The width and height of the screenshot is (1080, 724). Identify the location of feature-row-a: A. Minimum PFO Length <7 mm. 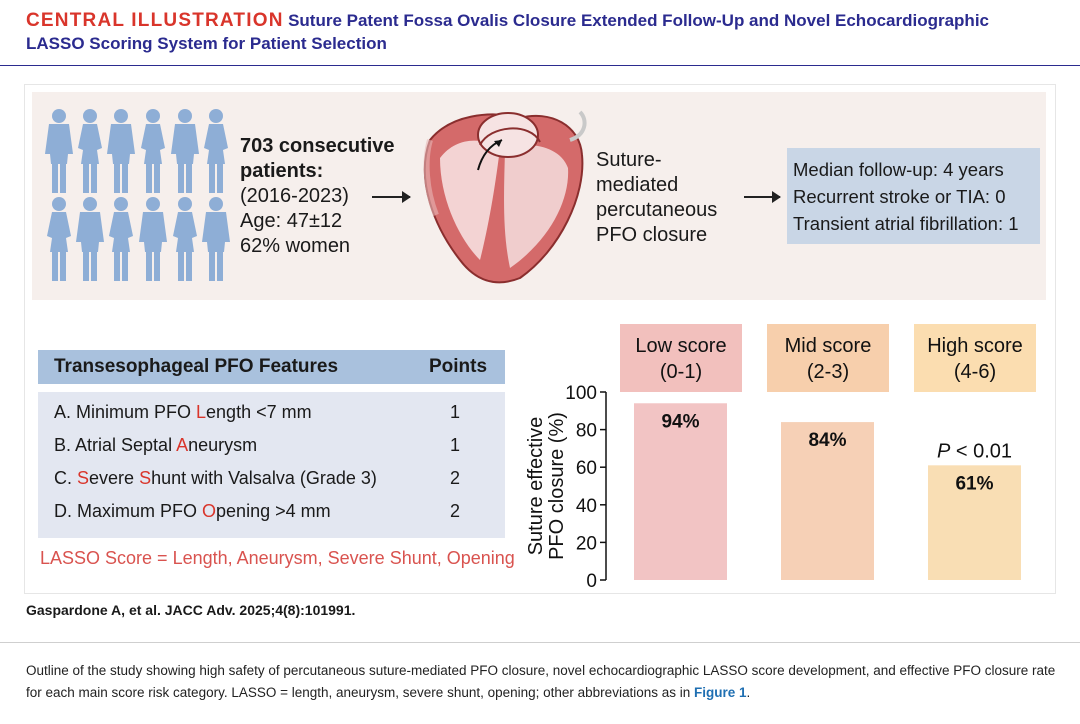
(183, 412).